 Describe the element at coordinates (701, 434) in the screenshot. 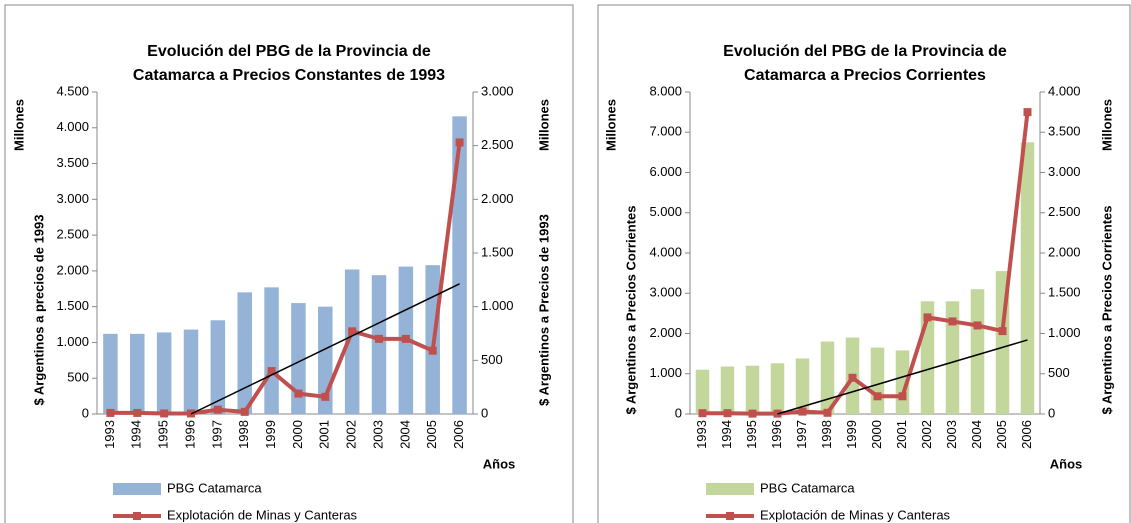

I see `x-tick-label: 1993` at that location.